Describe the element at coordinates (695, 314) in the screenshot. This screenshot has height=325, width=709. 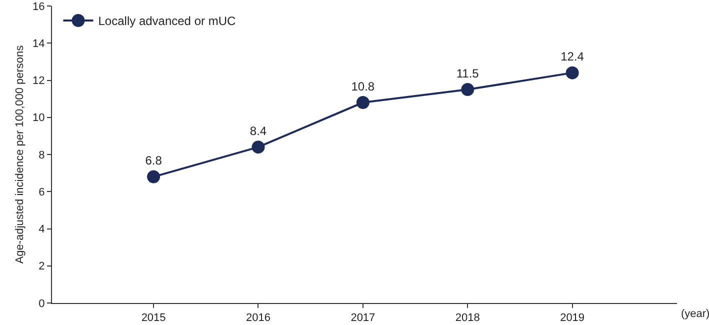
I see `x-axis-title: (year)` at that location.